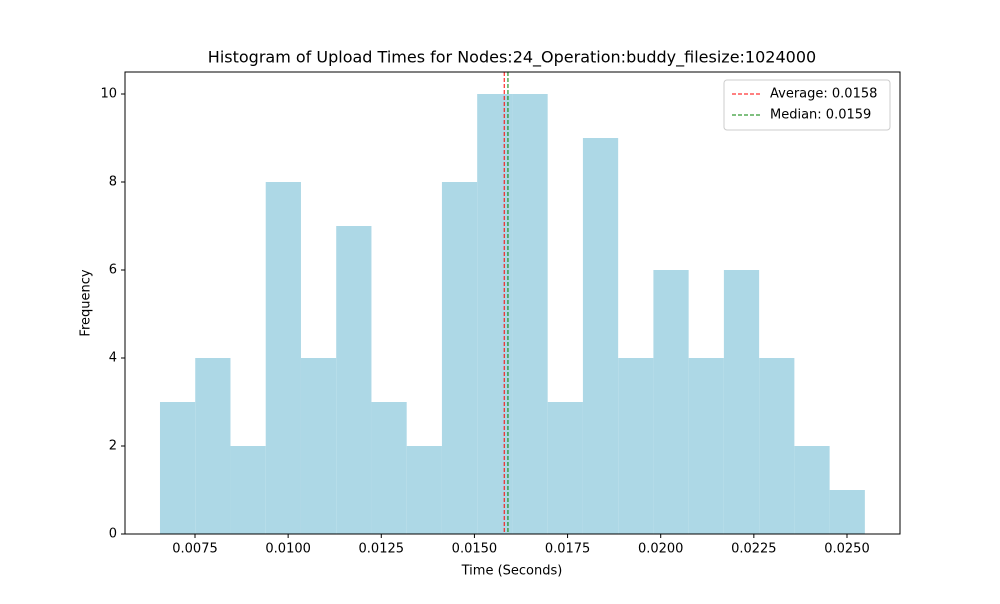  Describe the element at coordinates (113, 446) in the screenshot. I see `y-tick-label: 2` at that location.